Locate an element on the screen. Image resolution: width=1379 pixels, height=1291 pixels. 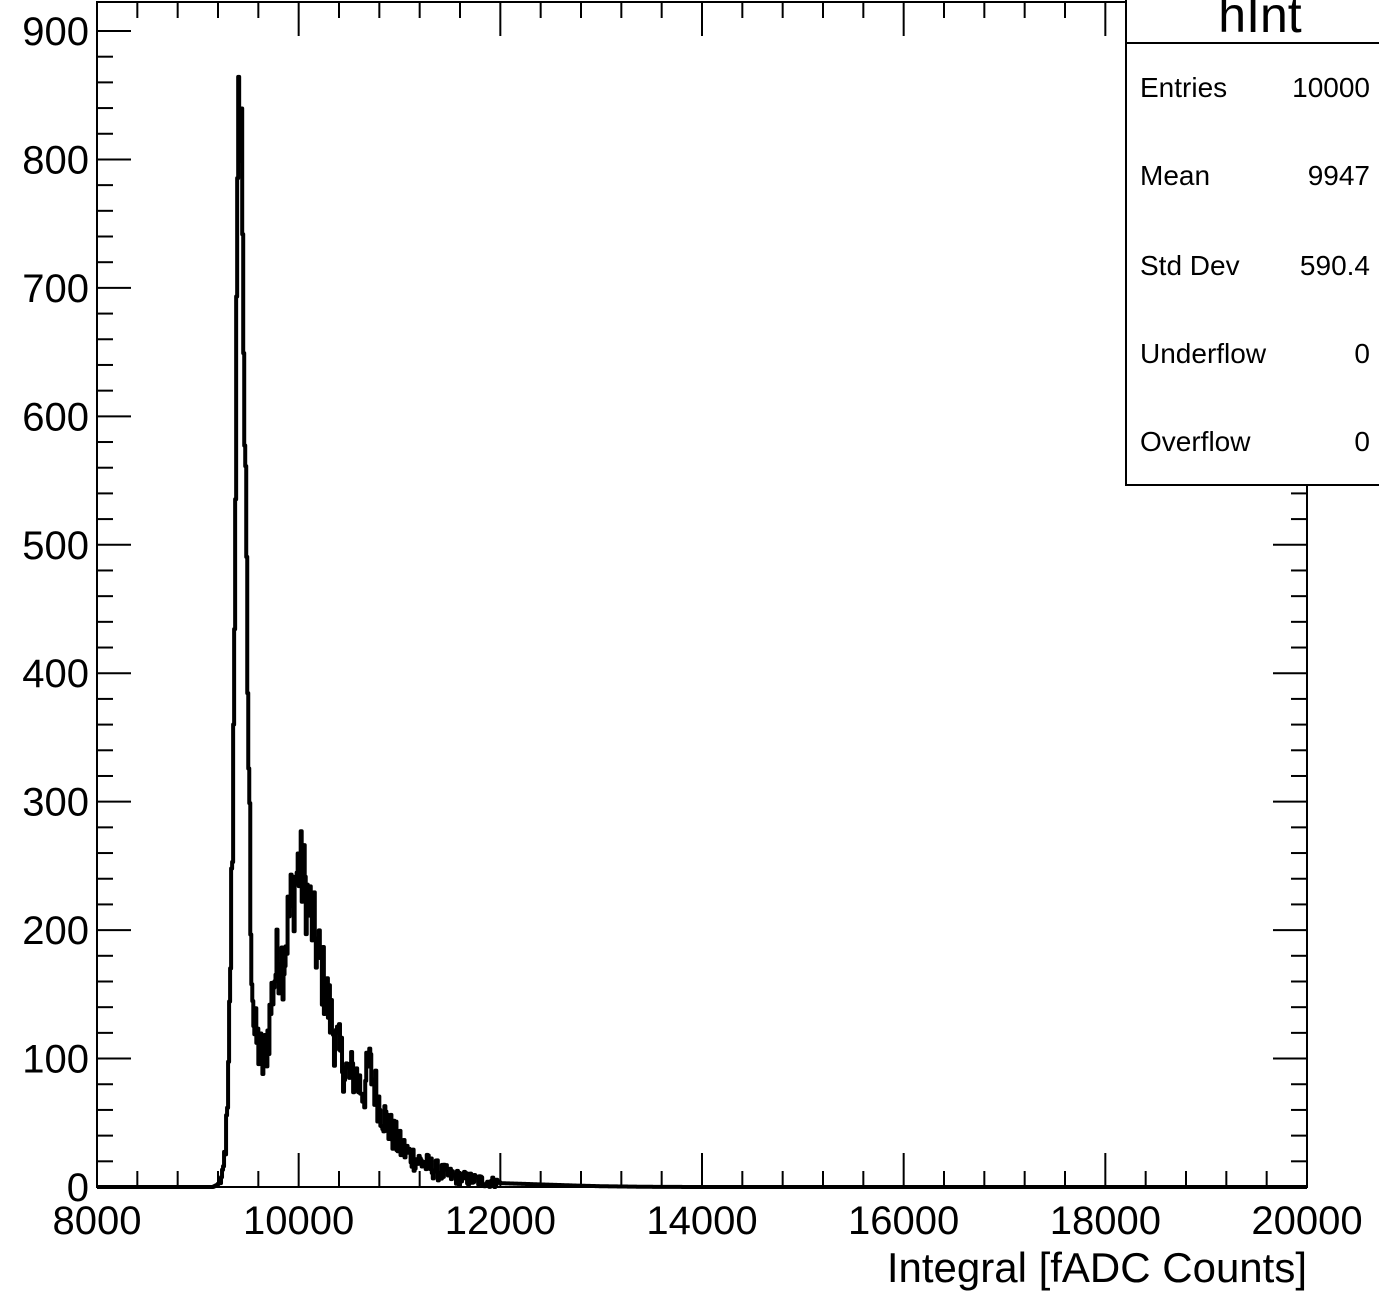
stats-row-value: 10000 is located at coordinates (1331, 87).